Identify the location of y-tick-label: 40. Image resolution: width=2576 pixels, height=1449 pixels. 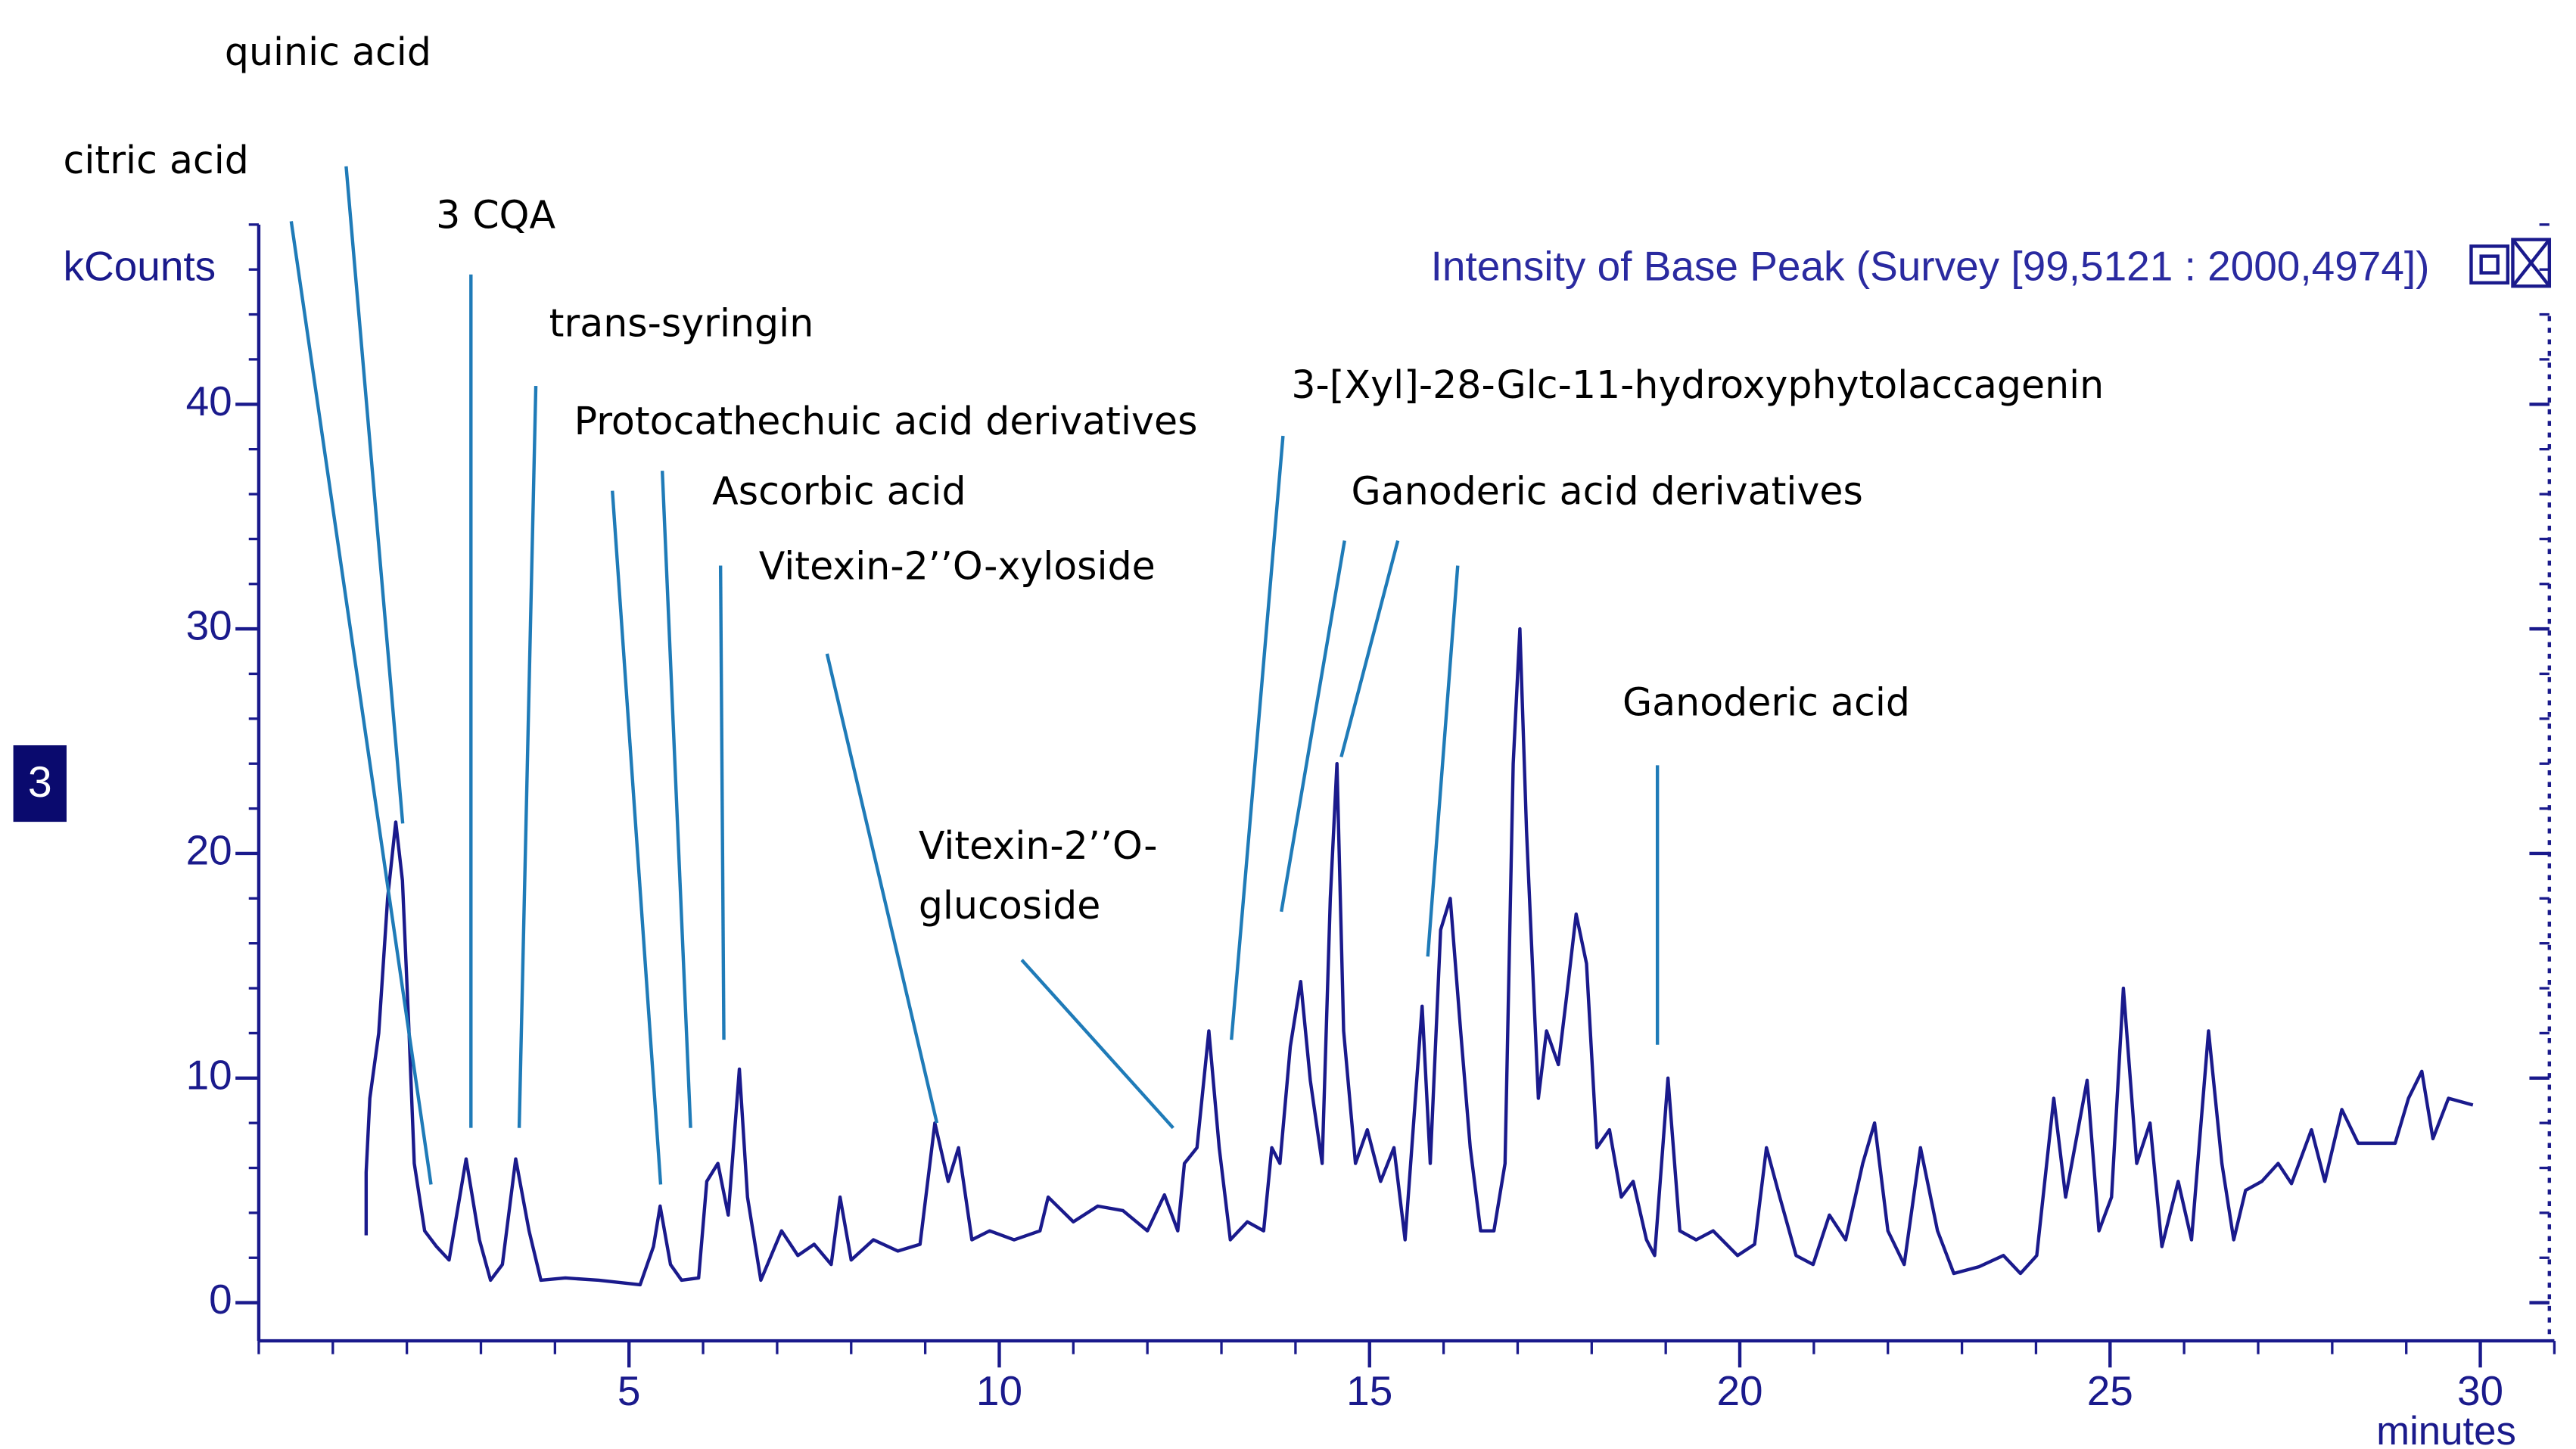
(209, 401).